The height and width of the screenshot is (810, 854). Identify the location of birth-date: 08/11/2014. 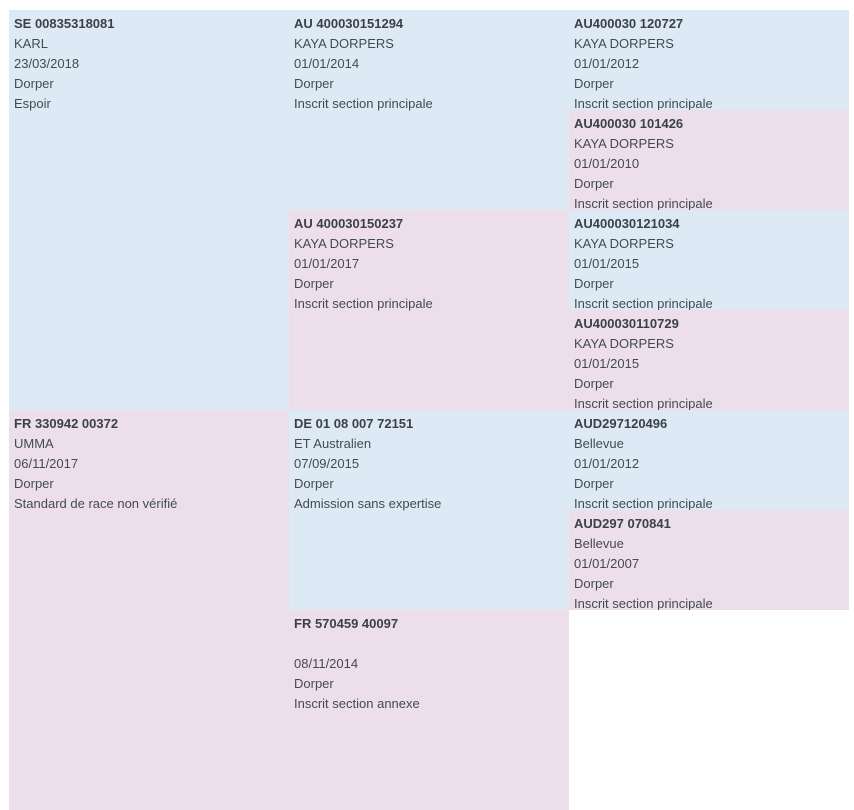
(326, 663).